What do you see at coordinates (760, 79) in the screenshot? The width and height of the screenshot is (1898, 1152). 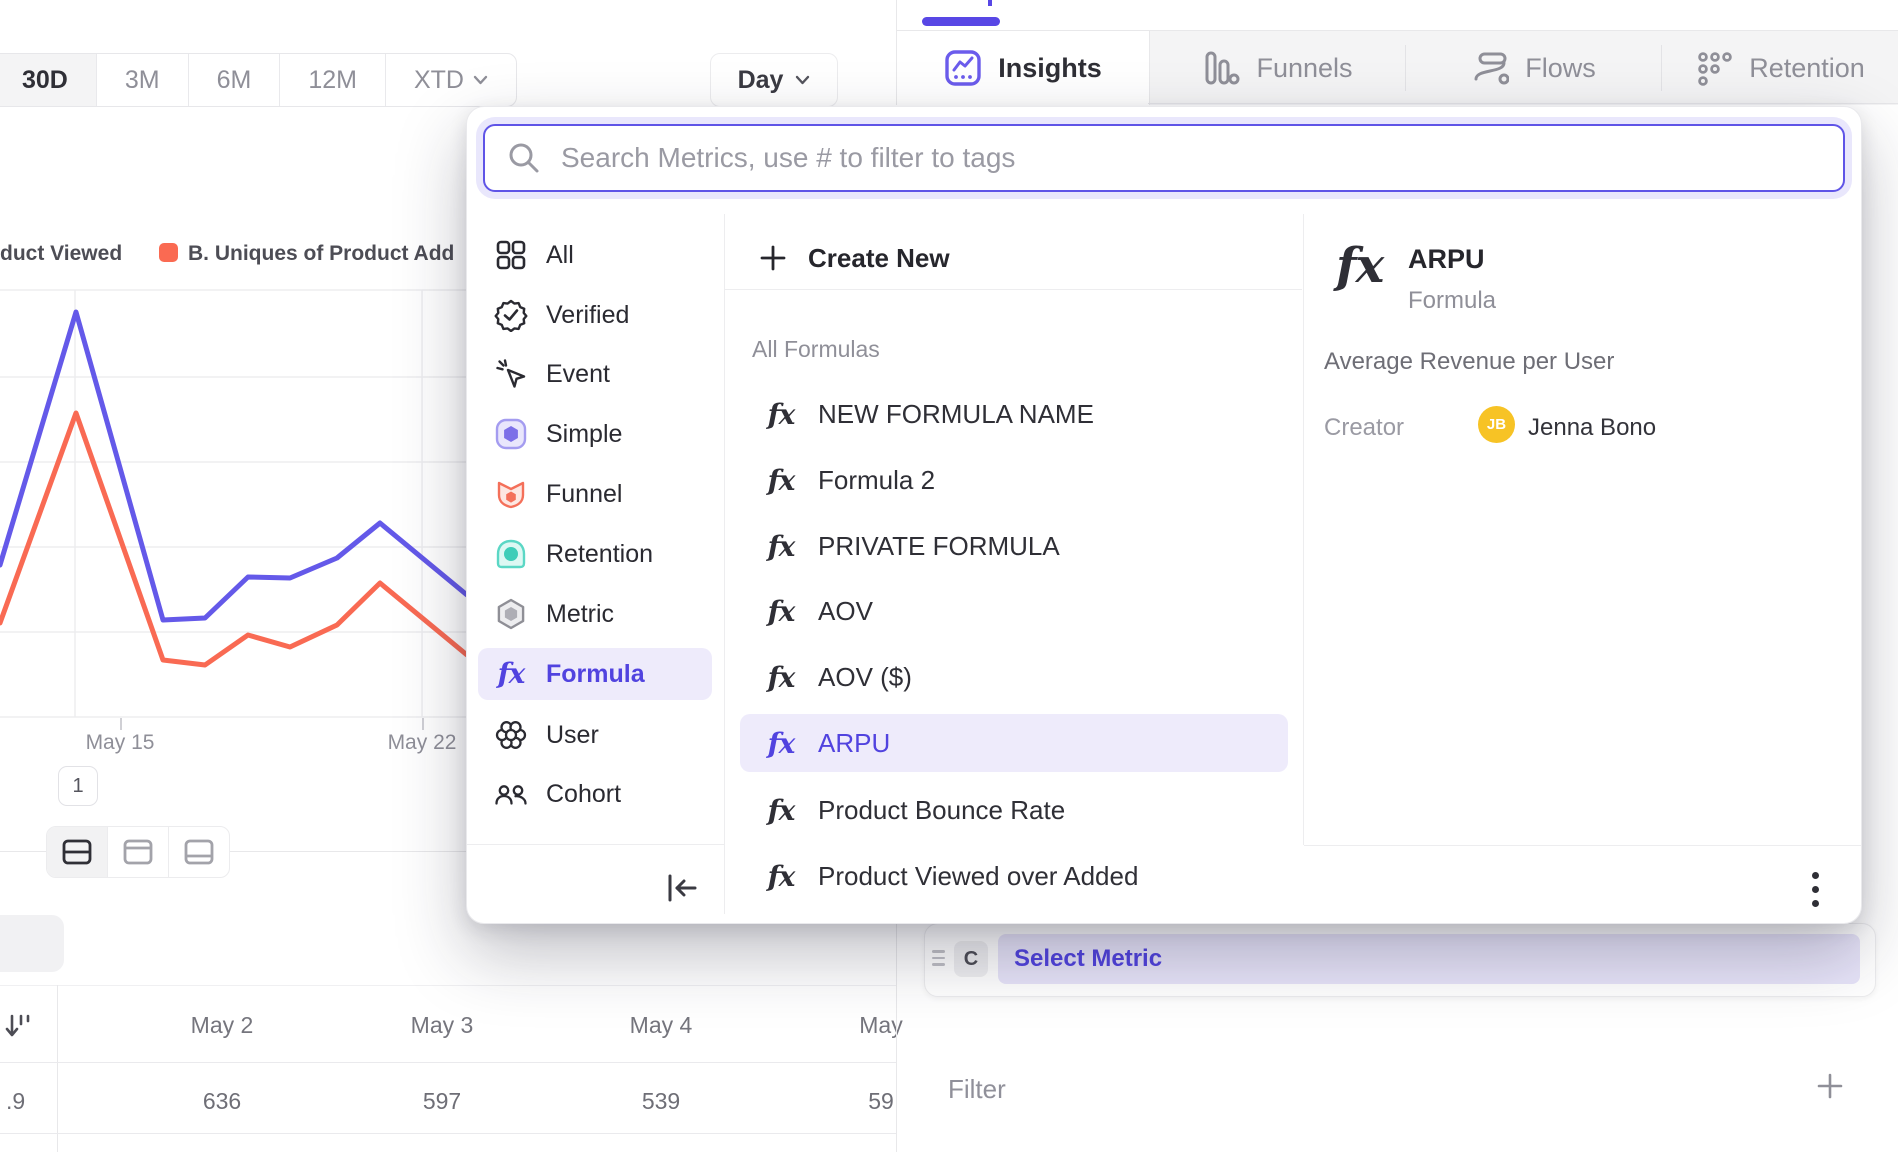 I see `granularity-label: Day` at bounding box center [760, 79].